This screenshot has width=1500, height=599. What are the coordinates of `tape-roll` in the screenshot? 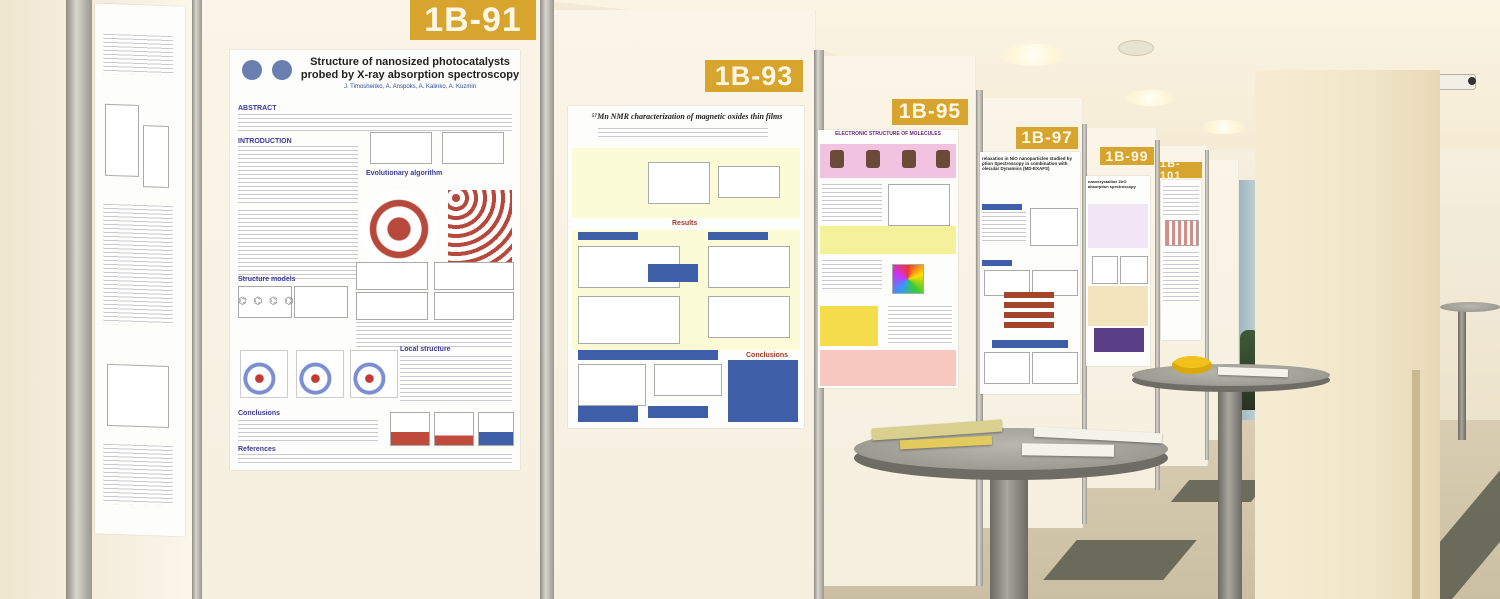 It's located at (1192, 365).